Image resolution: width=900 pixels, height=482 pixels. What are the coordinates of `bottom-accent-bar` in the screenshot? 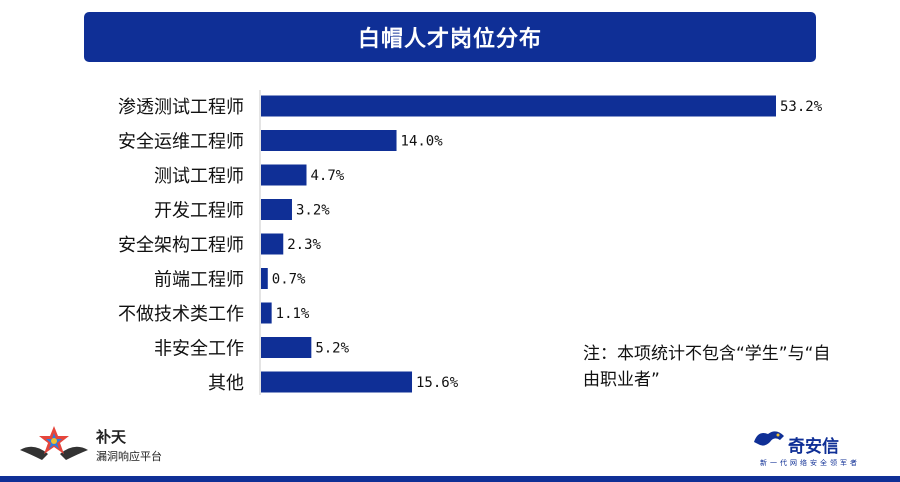 It's located at (450, 479).